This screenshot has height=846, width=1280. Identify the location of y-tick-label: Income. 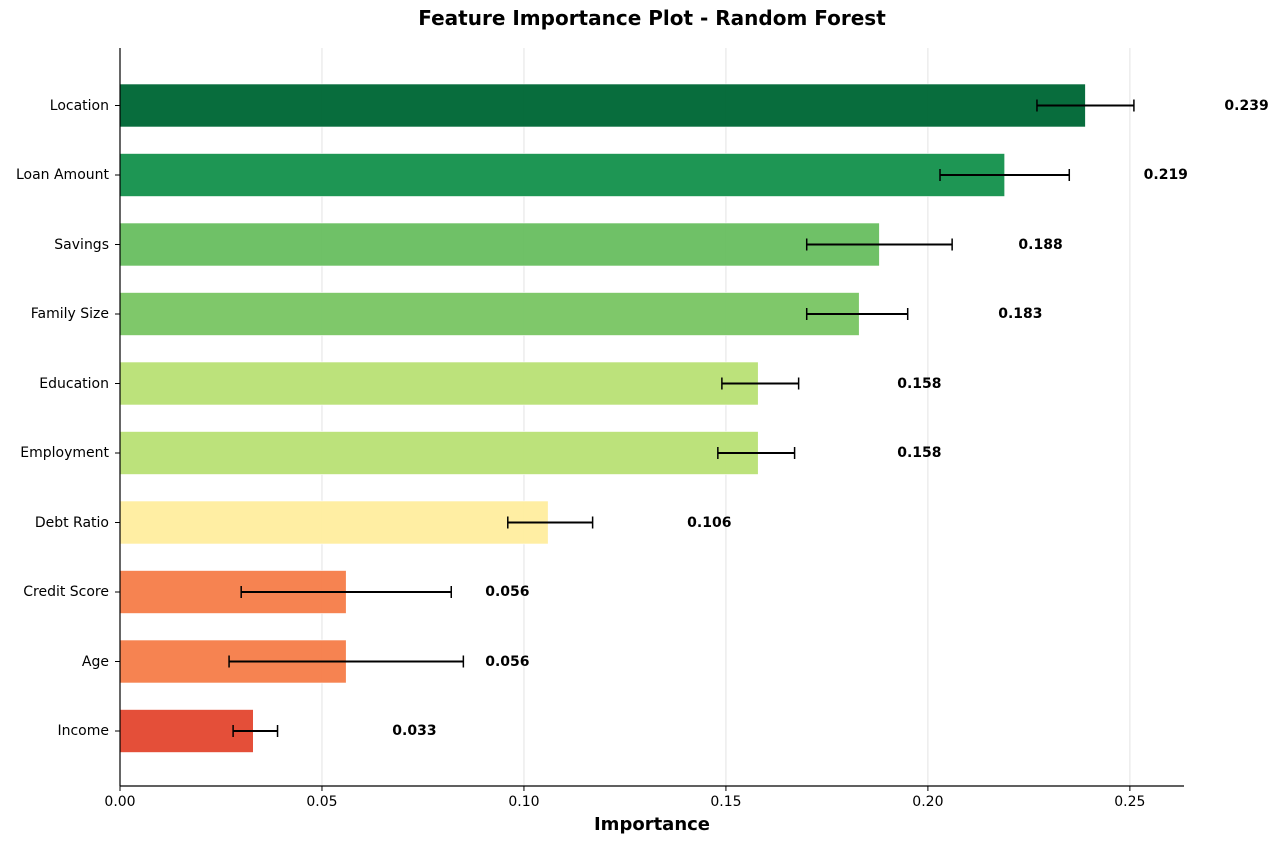
(83, 731).